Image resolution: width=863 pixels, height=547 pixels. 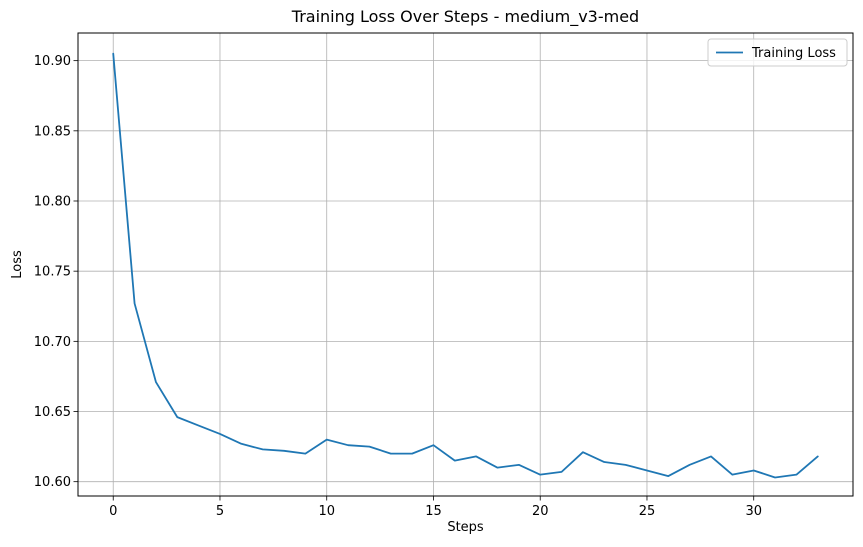 I want to click on y-tick-label: 10.65, so click(x=52, y=412).